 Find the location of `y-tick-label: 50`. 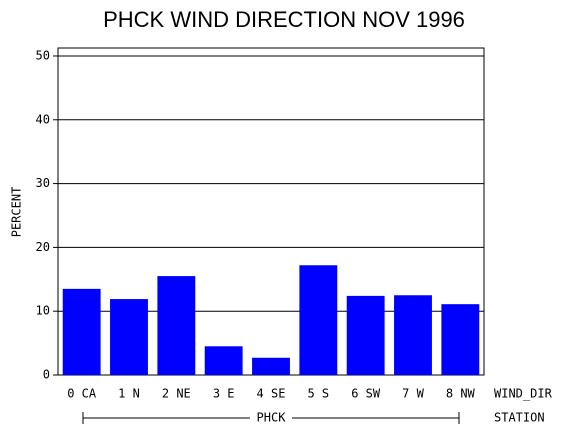

y-tick-label: 50 is located at coordinates (43, 55).